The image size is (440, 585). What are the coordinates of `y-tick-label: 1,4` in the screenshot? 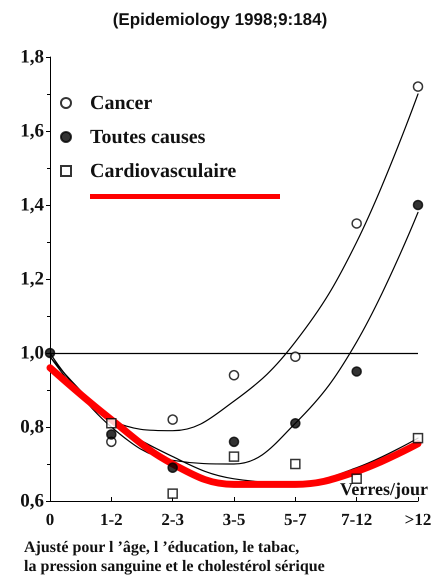 It's located at (32, 205).